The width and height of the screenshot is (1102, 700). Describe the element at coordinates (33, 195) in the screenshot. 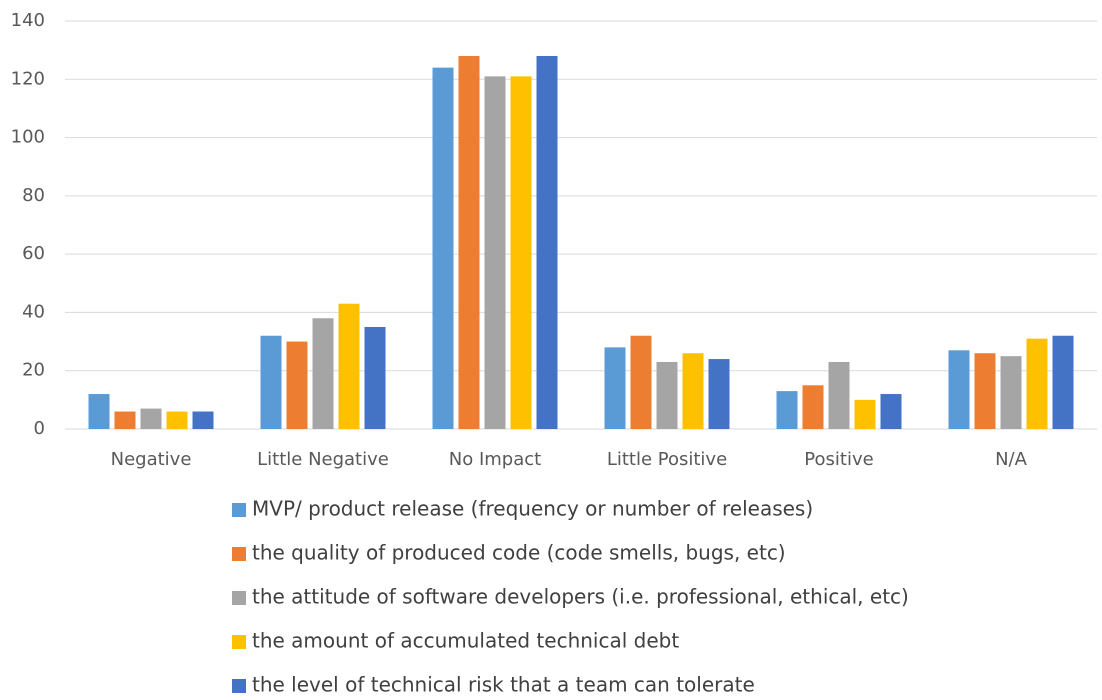

I see `y-tick-label: 80` at that location.